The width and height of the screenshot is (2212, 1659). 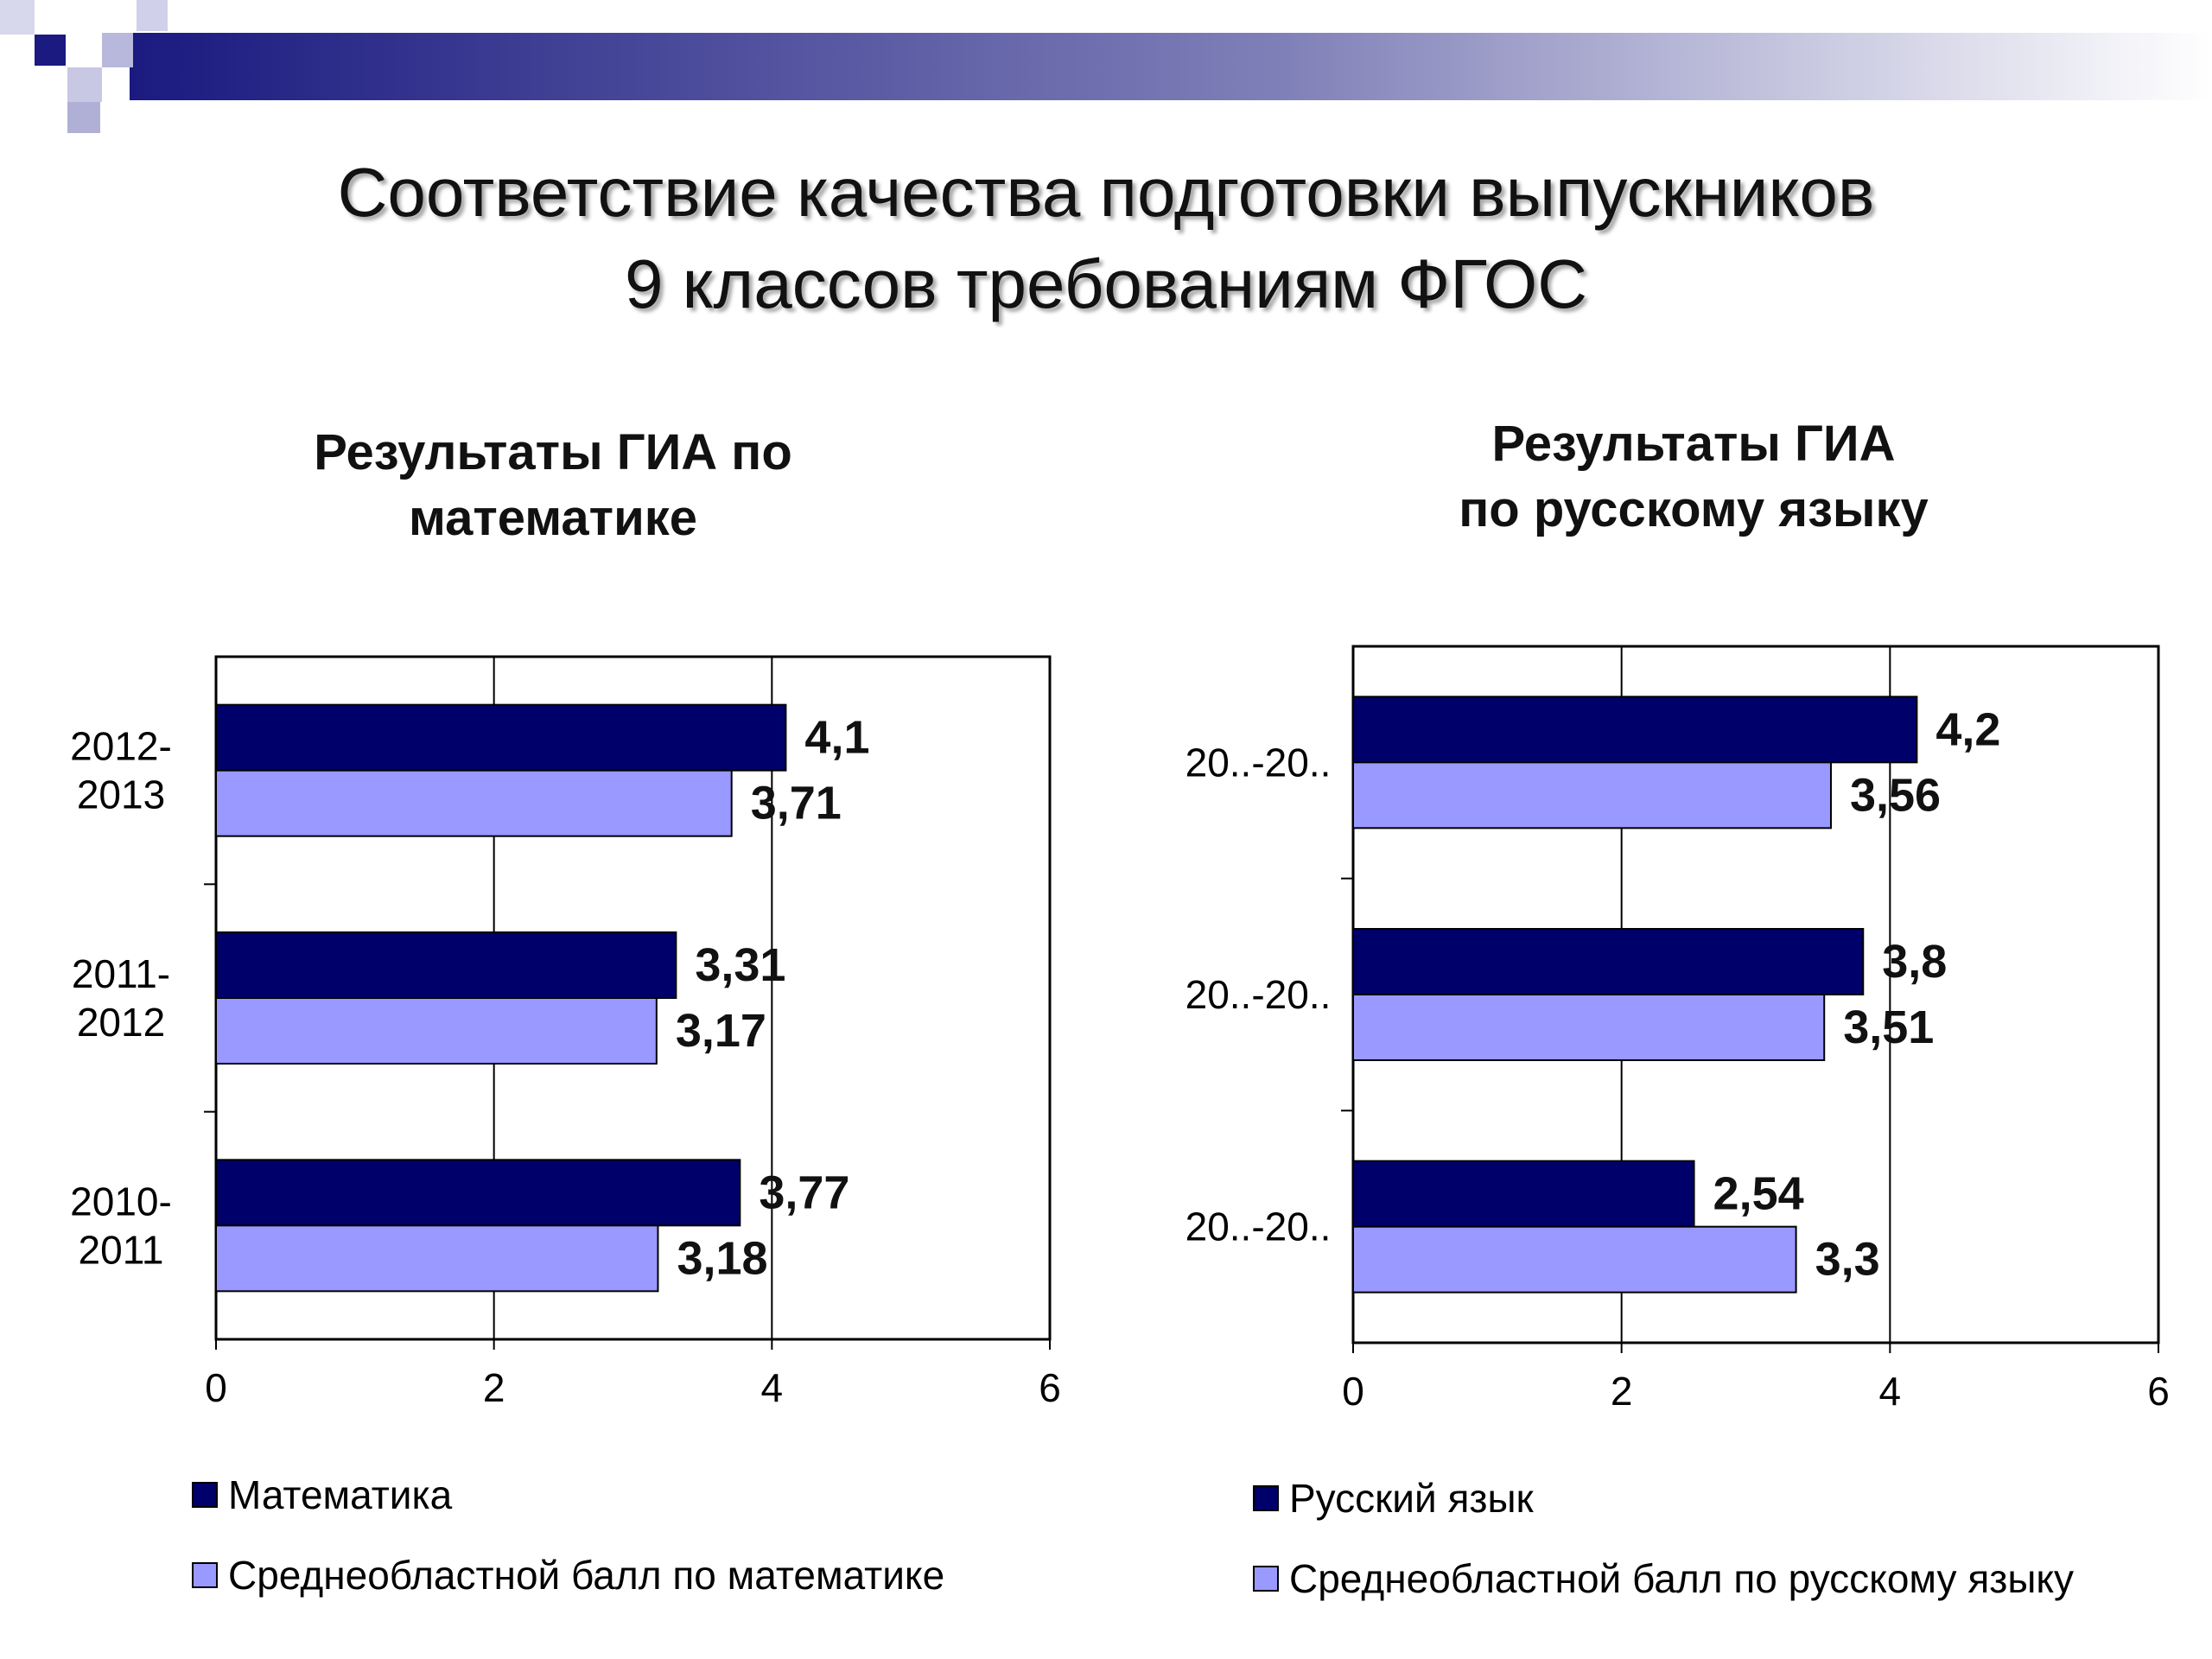 What do you see at coordinates (340, 1494) in the screenshot?
I see `legend-label: Математика` at bounding box center [340, 1494].